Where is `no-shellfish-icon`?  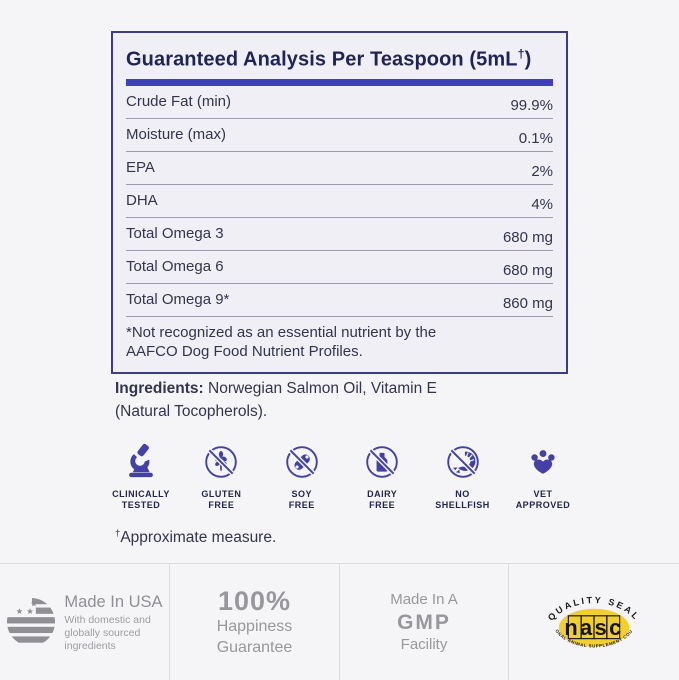
no-shellfish-icon is located at coordinates (462, 462).